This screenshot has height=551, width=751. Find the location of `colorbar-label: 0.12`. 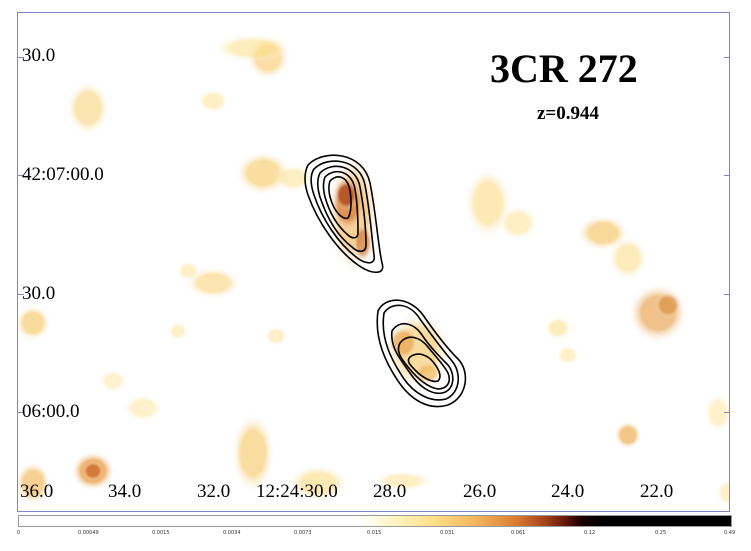

colorbar-label: 0.12 is located at coordinates (590, 533).